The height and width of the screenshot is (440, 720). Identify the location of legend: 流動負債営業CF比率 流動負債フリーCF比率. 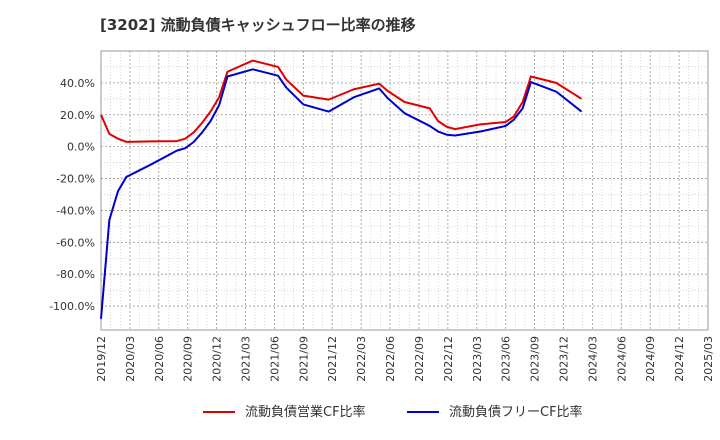
(393, 412).